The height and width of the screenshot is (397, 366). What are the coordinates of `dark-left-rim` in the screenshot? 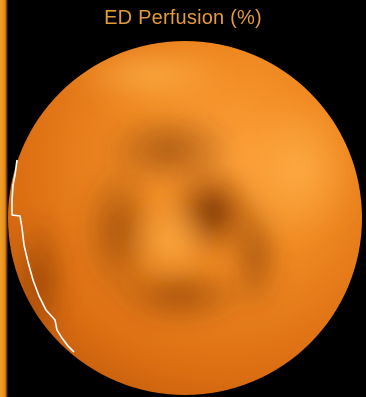 It's located at (40, 280).